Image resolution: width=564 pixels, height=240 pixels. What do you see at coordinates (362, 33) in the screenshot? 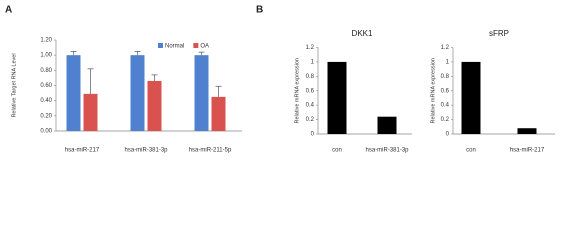
I see `chart-title: DKK1` at bounding box center [362, 33].